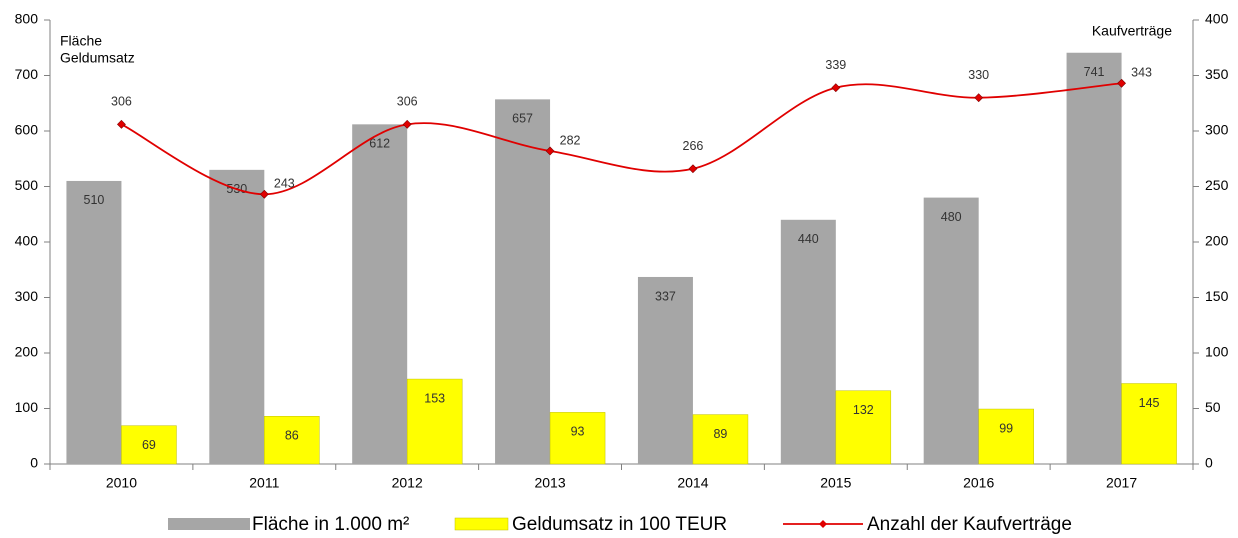 This screenshot has width=1238, height=538. Describe the element at coordinates (835, 483) in the screenshot. I see `x-tick-label: 2015` at that location.